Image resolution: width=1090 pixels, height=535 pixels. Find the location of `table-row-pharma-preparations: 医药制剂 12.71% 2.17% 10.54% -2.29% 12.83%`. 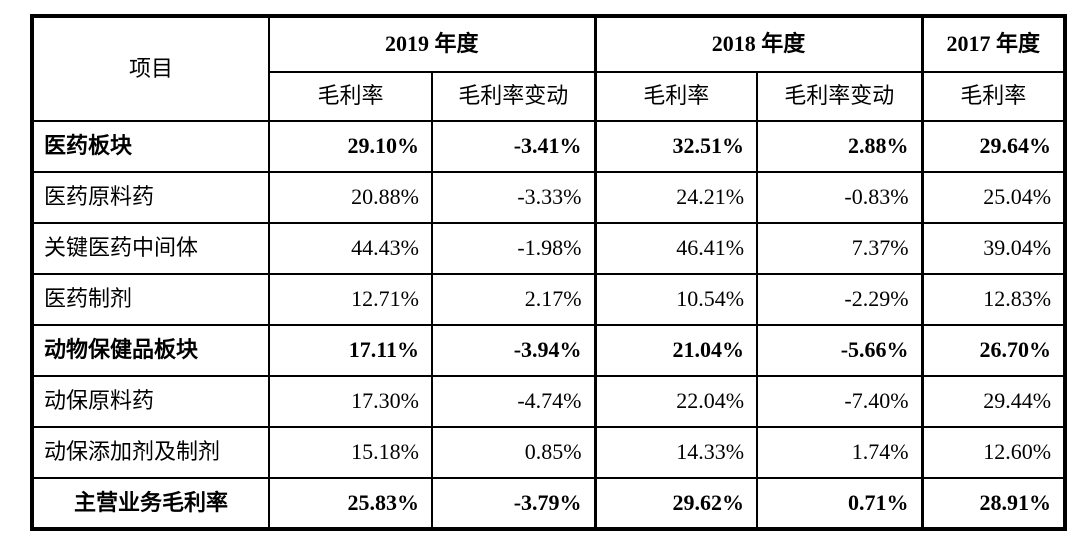

table-row-pharma-preparations: 医药制剂 12.71% 2.17% 10.54% -2.29% 12.83% is located at coordinates (549, 299).